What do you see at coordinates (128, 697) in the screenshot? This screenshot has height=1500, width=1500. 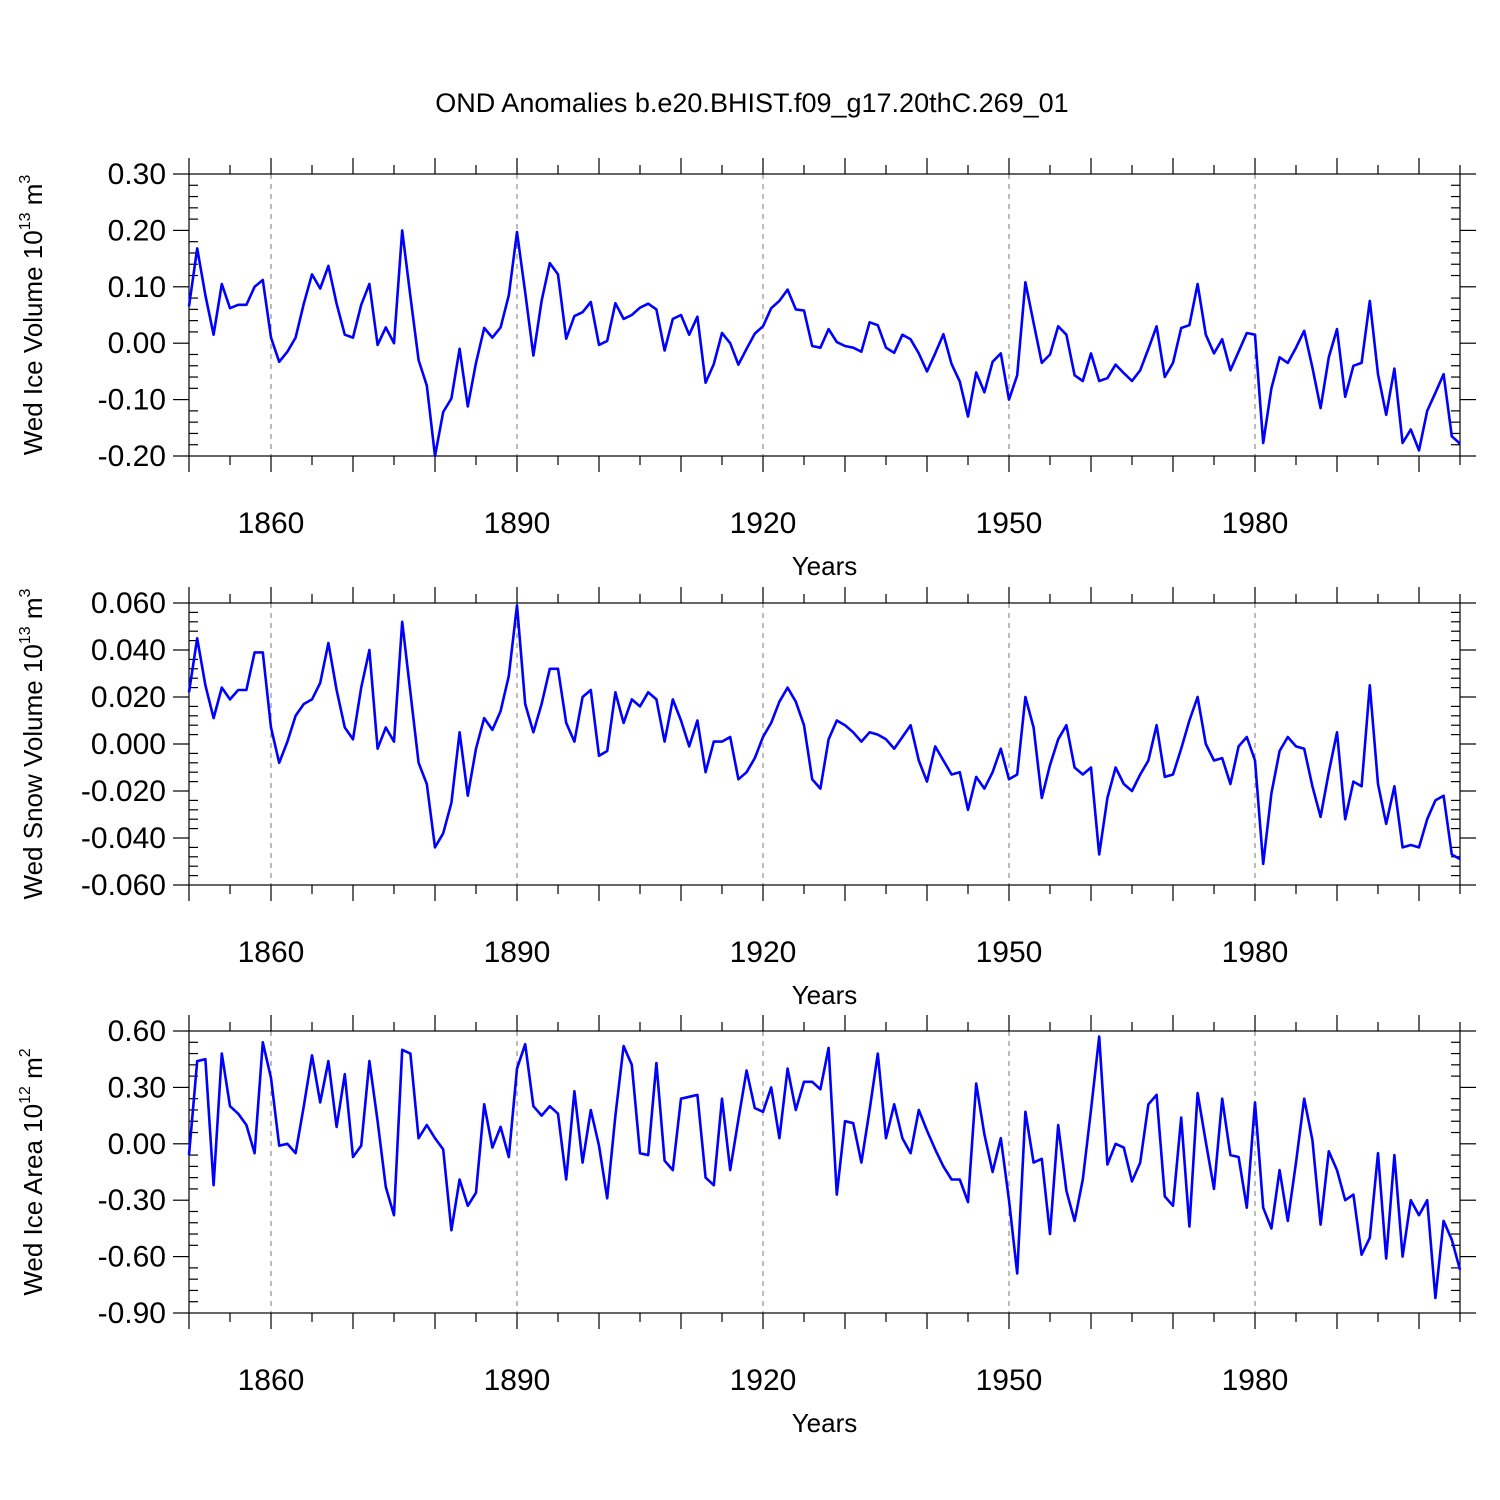 I see `y-tick-label: 0.020` at bounding box center [128, 697].